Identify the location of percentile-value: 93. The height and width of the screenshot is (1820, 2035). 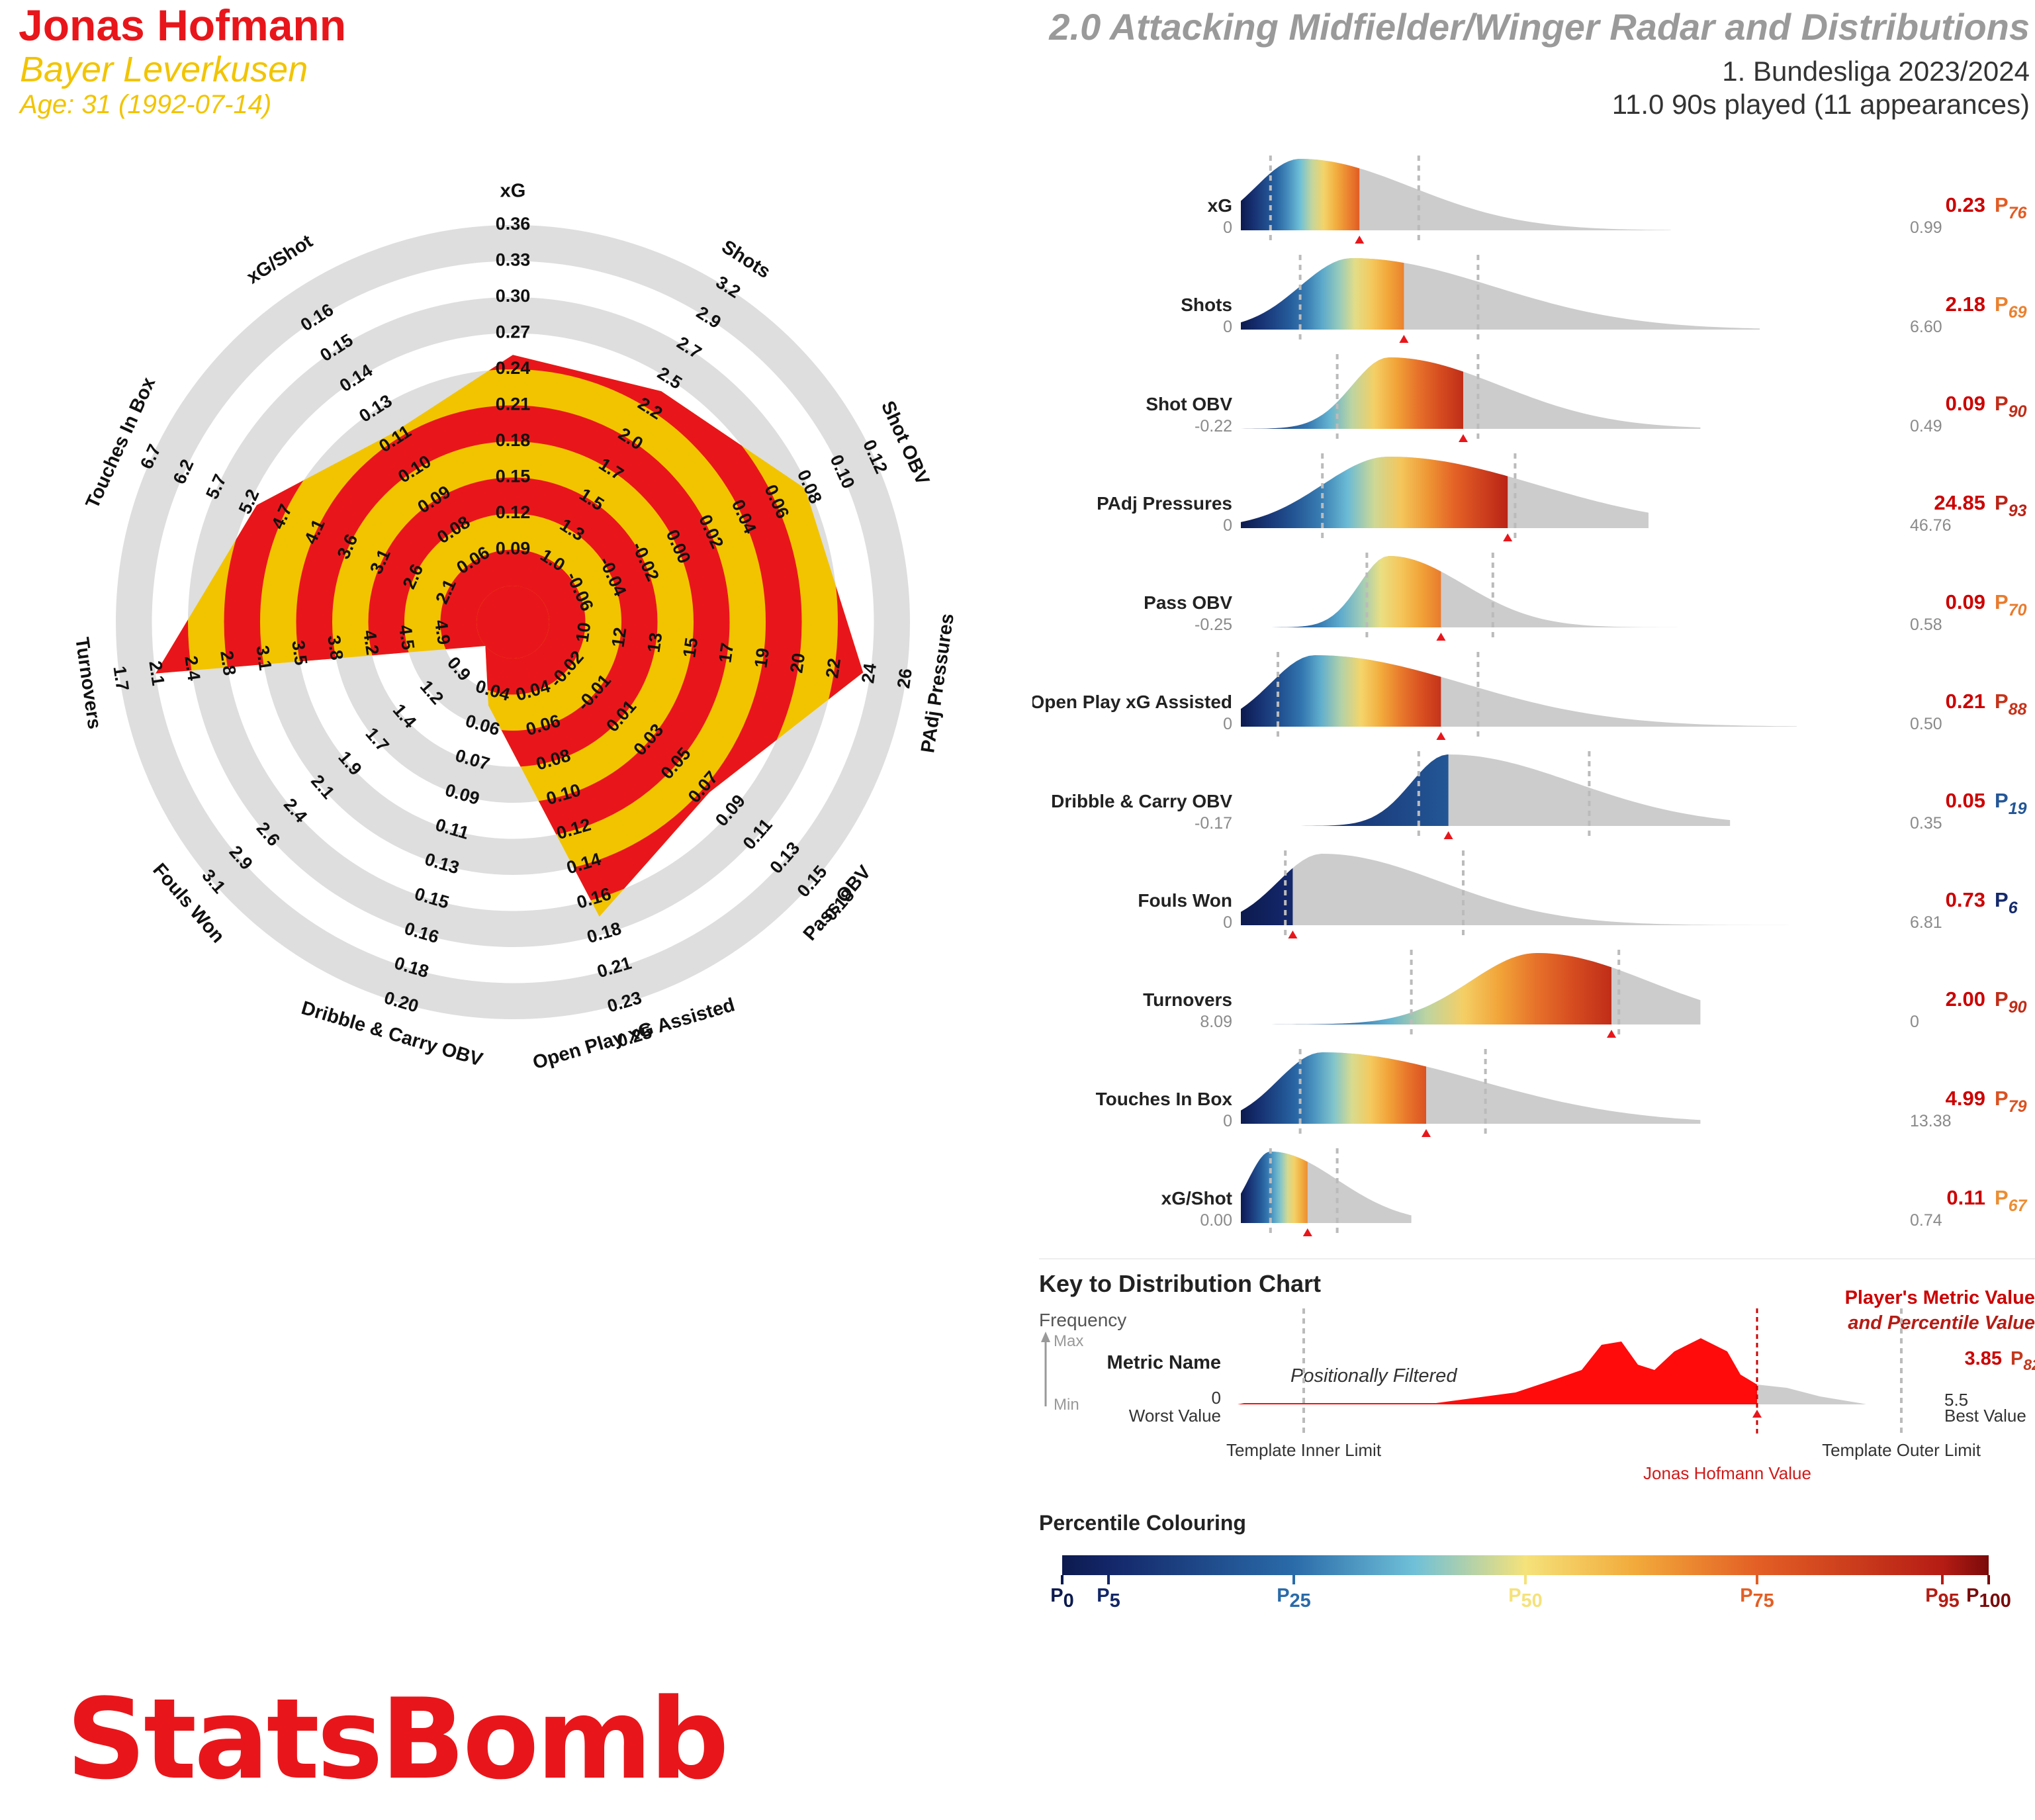
(2018, 511).